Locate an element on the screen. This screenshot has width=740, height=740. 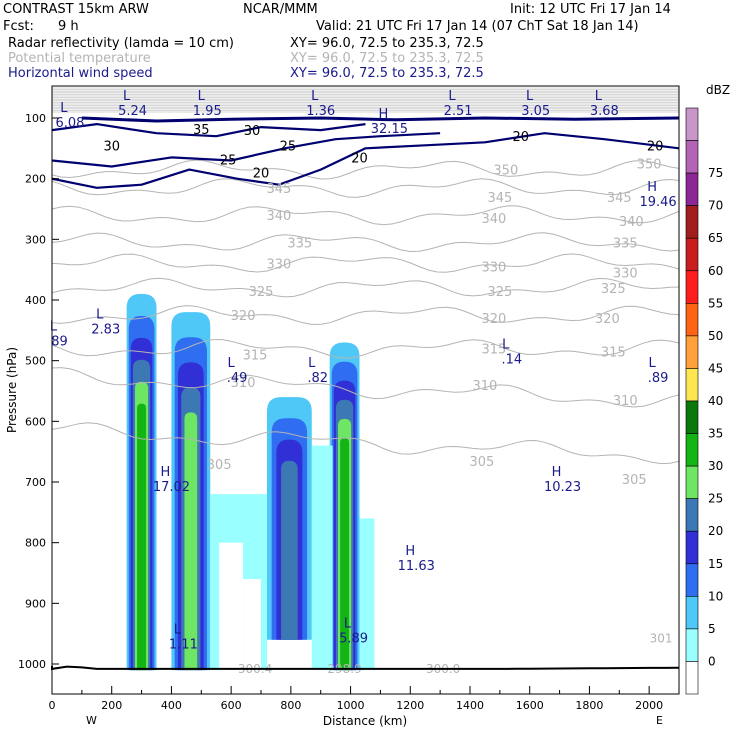
theta-label-325-1: 325 is located at coordinates (499, 292).